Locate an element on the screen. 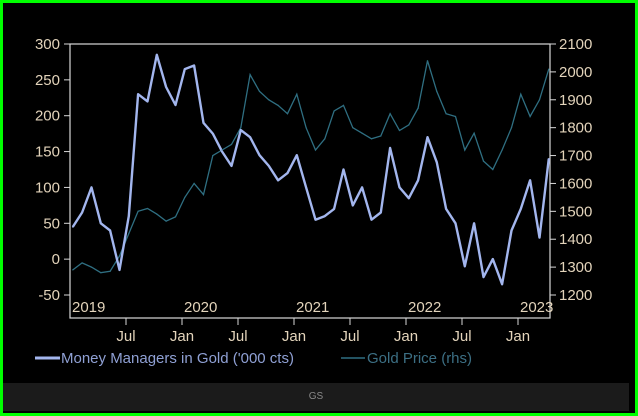 The image size is (638, 416). left-tick-label: 150 is located at coordinates (47, 152).